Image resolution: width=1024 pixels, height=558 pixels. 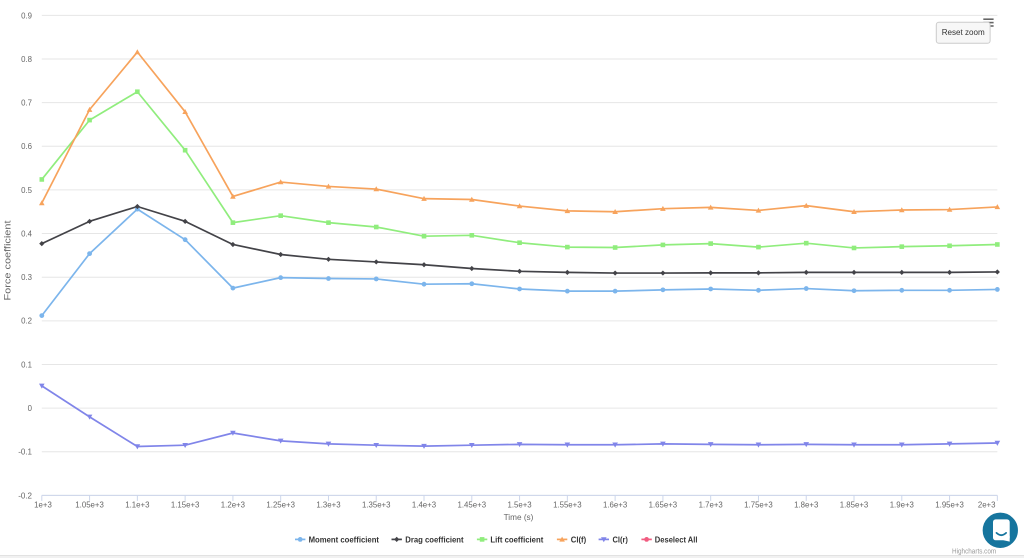 I want to click on svg-text: 0.4, so click(x=26, y=233).